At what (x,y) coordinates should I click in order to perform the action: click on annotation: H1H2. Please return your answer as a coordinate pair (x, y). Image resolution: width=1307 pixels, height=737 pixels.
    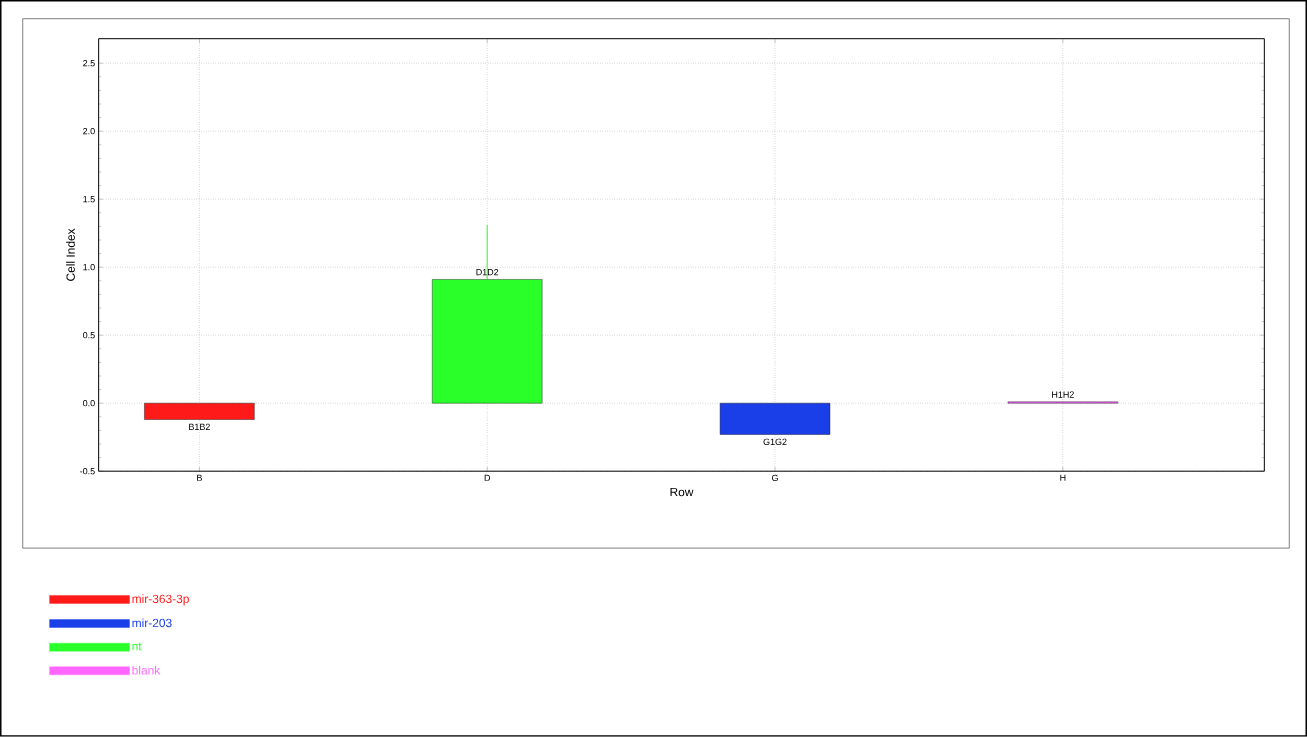
    Looking at the image, I should click on (1063, 394).